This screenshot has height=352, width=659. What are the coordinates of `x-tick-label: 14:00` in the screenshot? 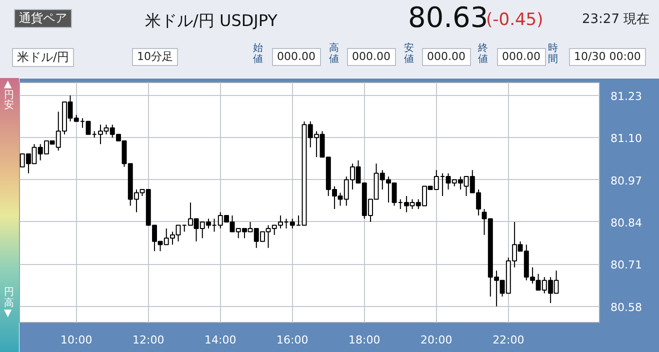 It's located at (220, 340).